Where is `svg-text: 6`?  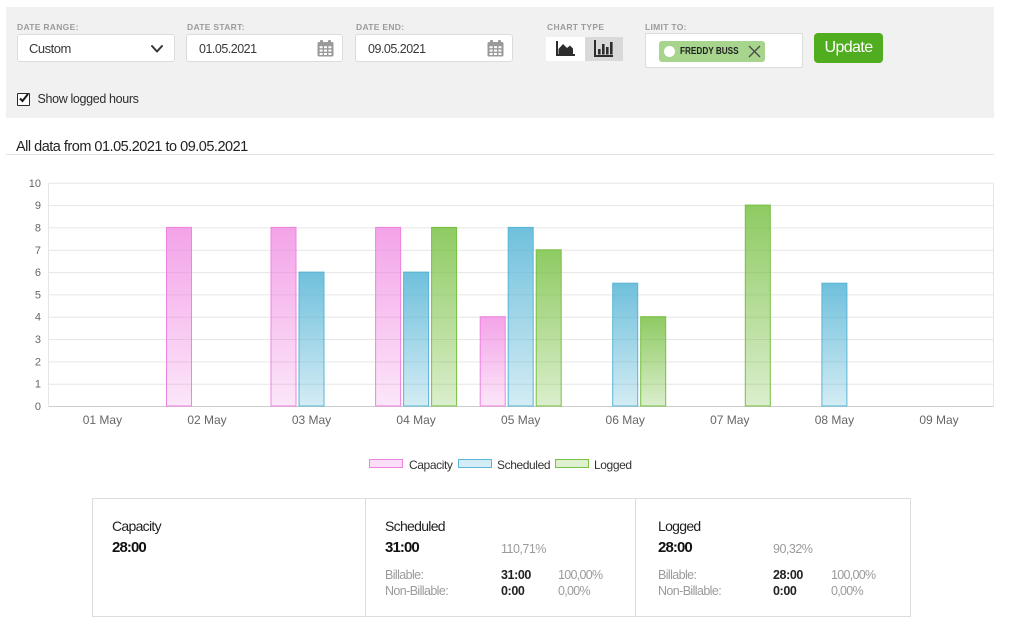 svg-text: 6 is located at coordinates (38, 273).